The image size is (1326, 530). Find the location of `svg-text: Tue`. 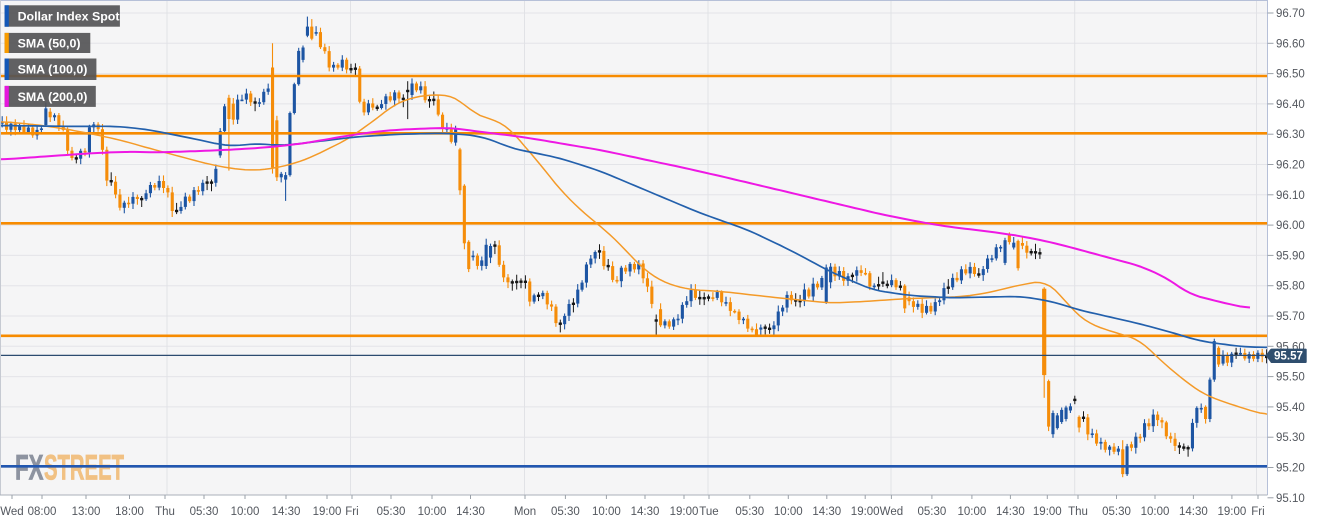

svg-text: Tue is located at coordinates (708, 512).